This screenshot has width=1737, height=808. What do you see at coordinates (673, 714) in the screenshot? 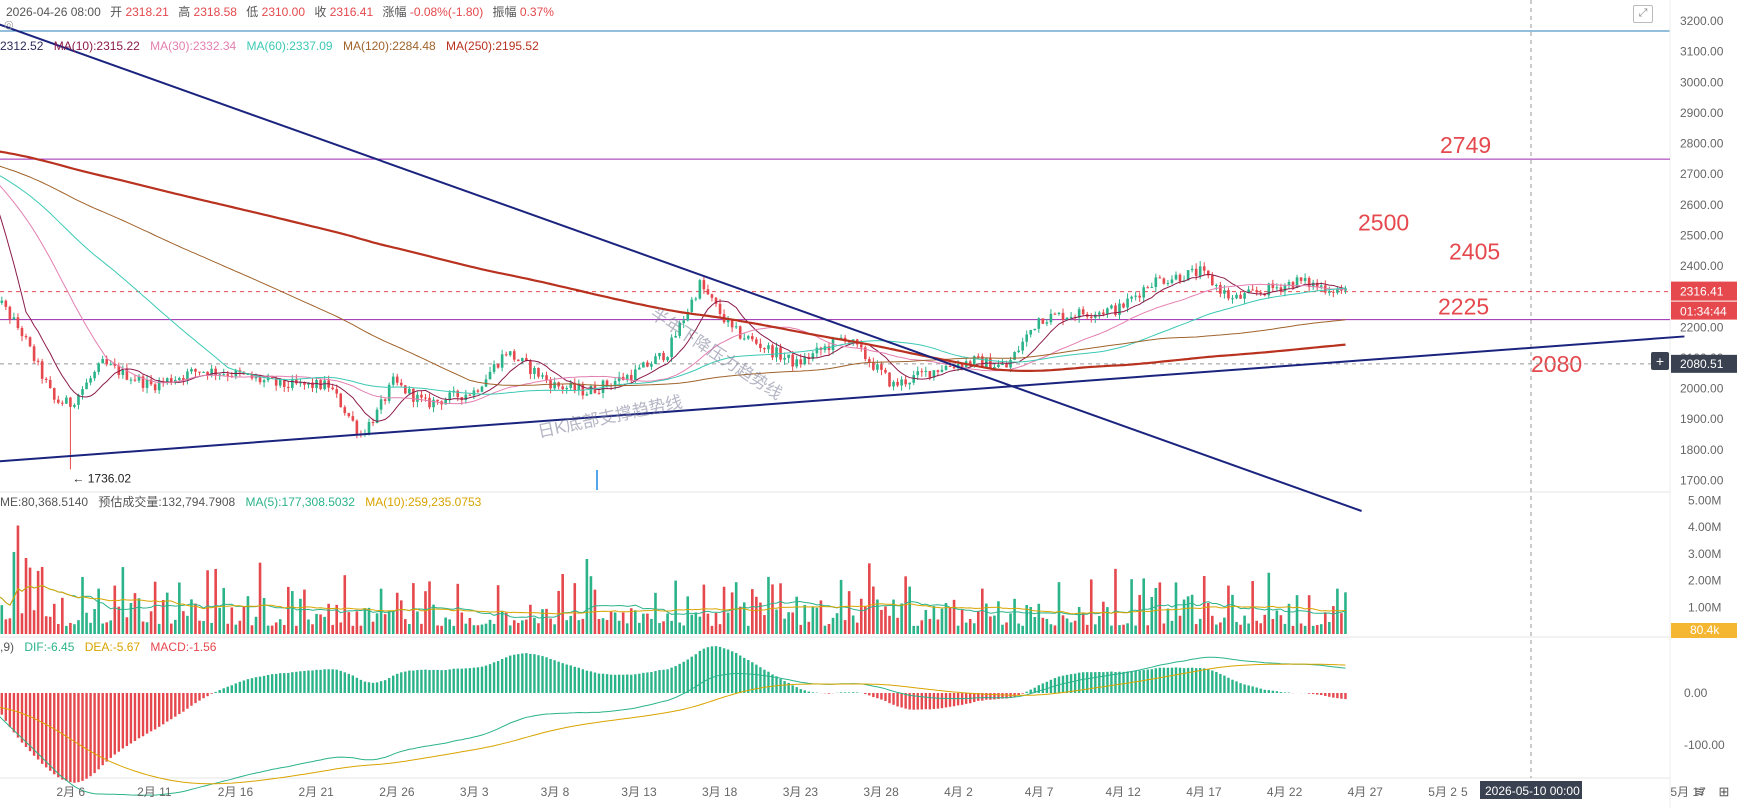
I see `macd-histogram` at bounding box center [673, 714].